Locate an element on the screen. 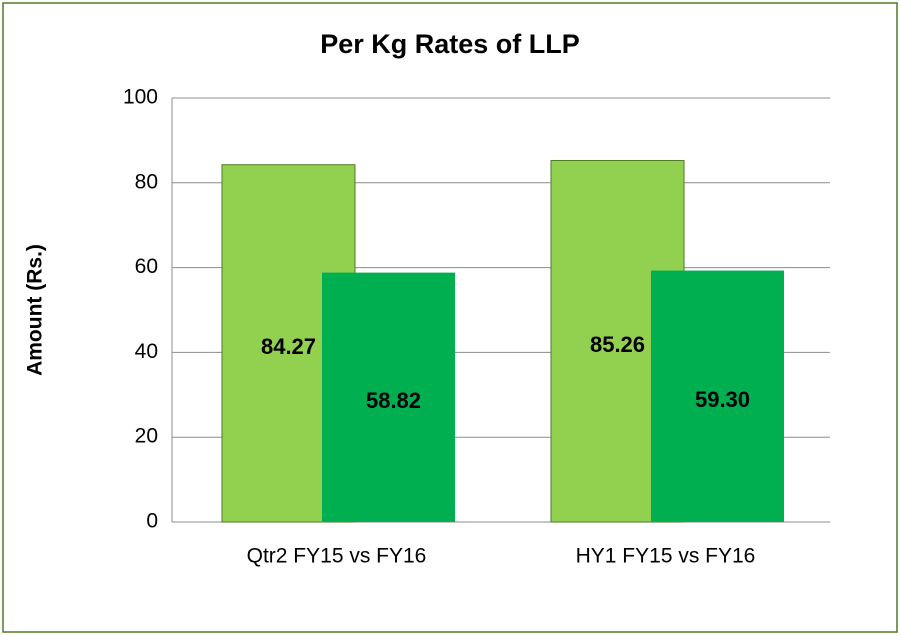 The height and width of the screenshot is (636, 901). y-tick-label: 80 is located at coordinates (146, 181).